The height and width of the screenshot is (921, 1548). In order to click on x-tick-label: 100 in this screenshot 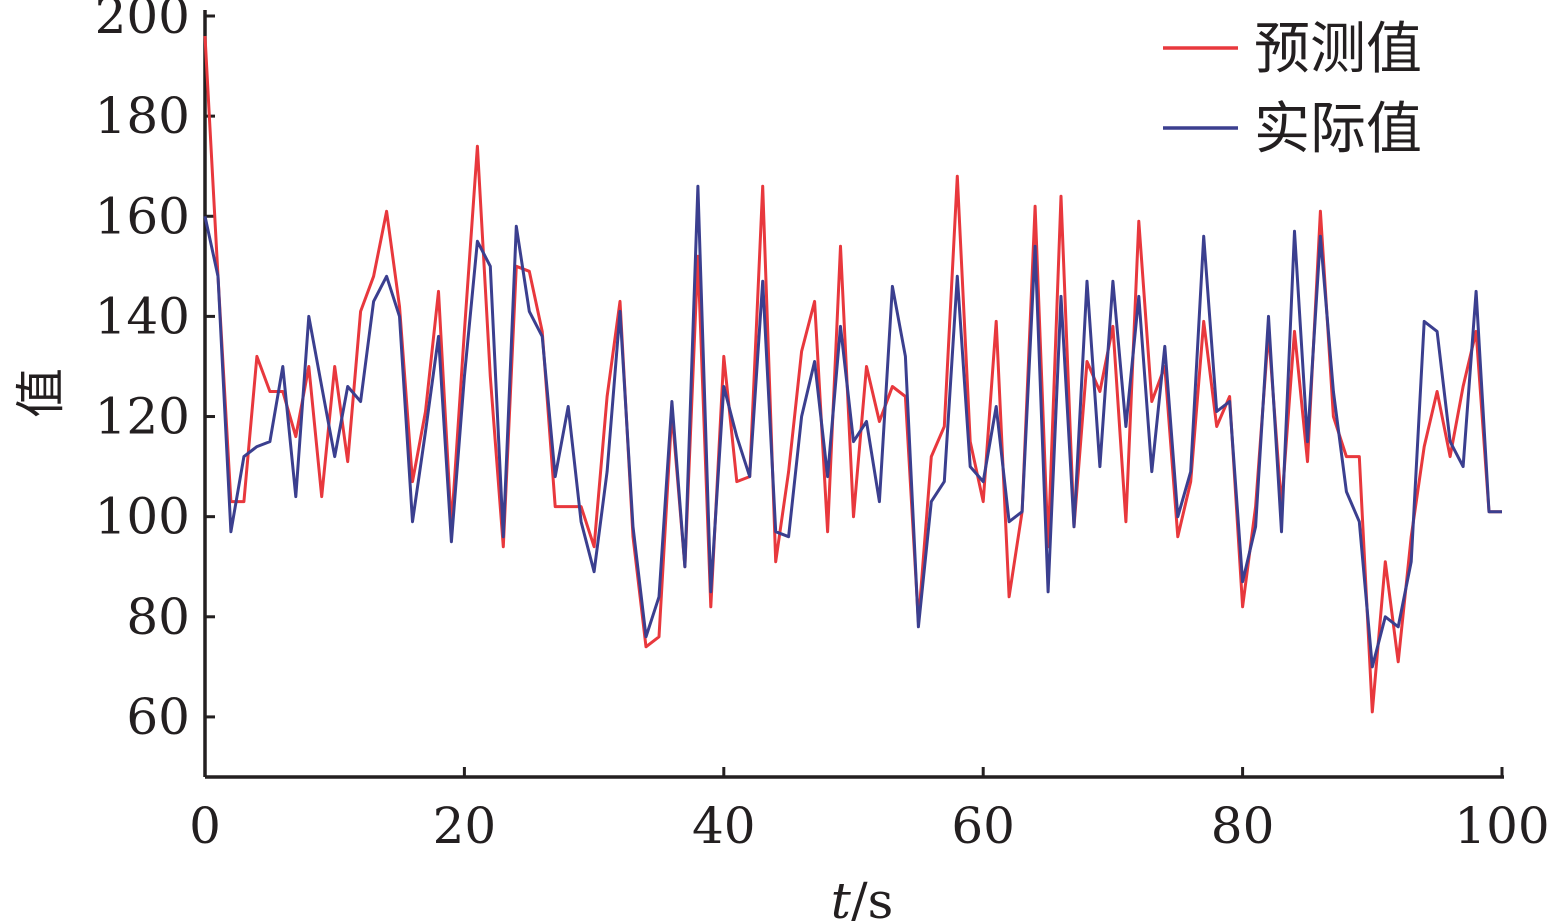, I will do `click(1501, 826)`.